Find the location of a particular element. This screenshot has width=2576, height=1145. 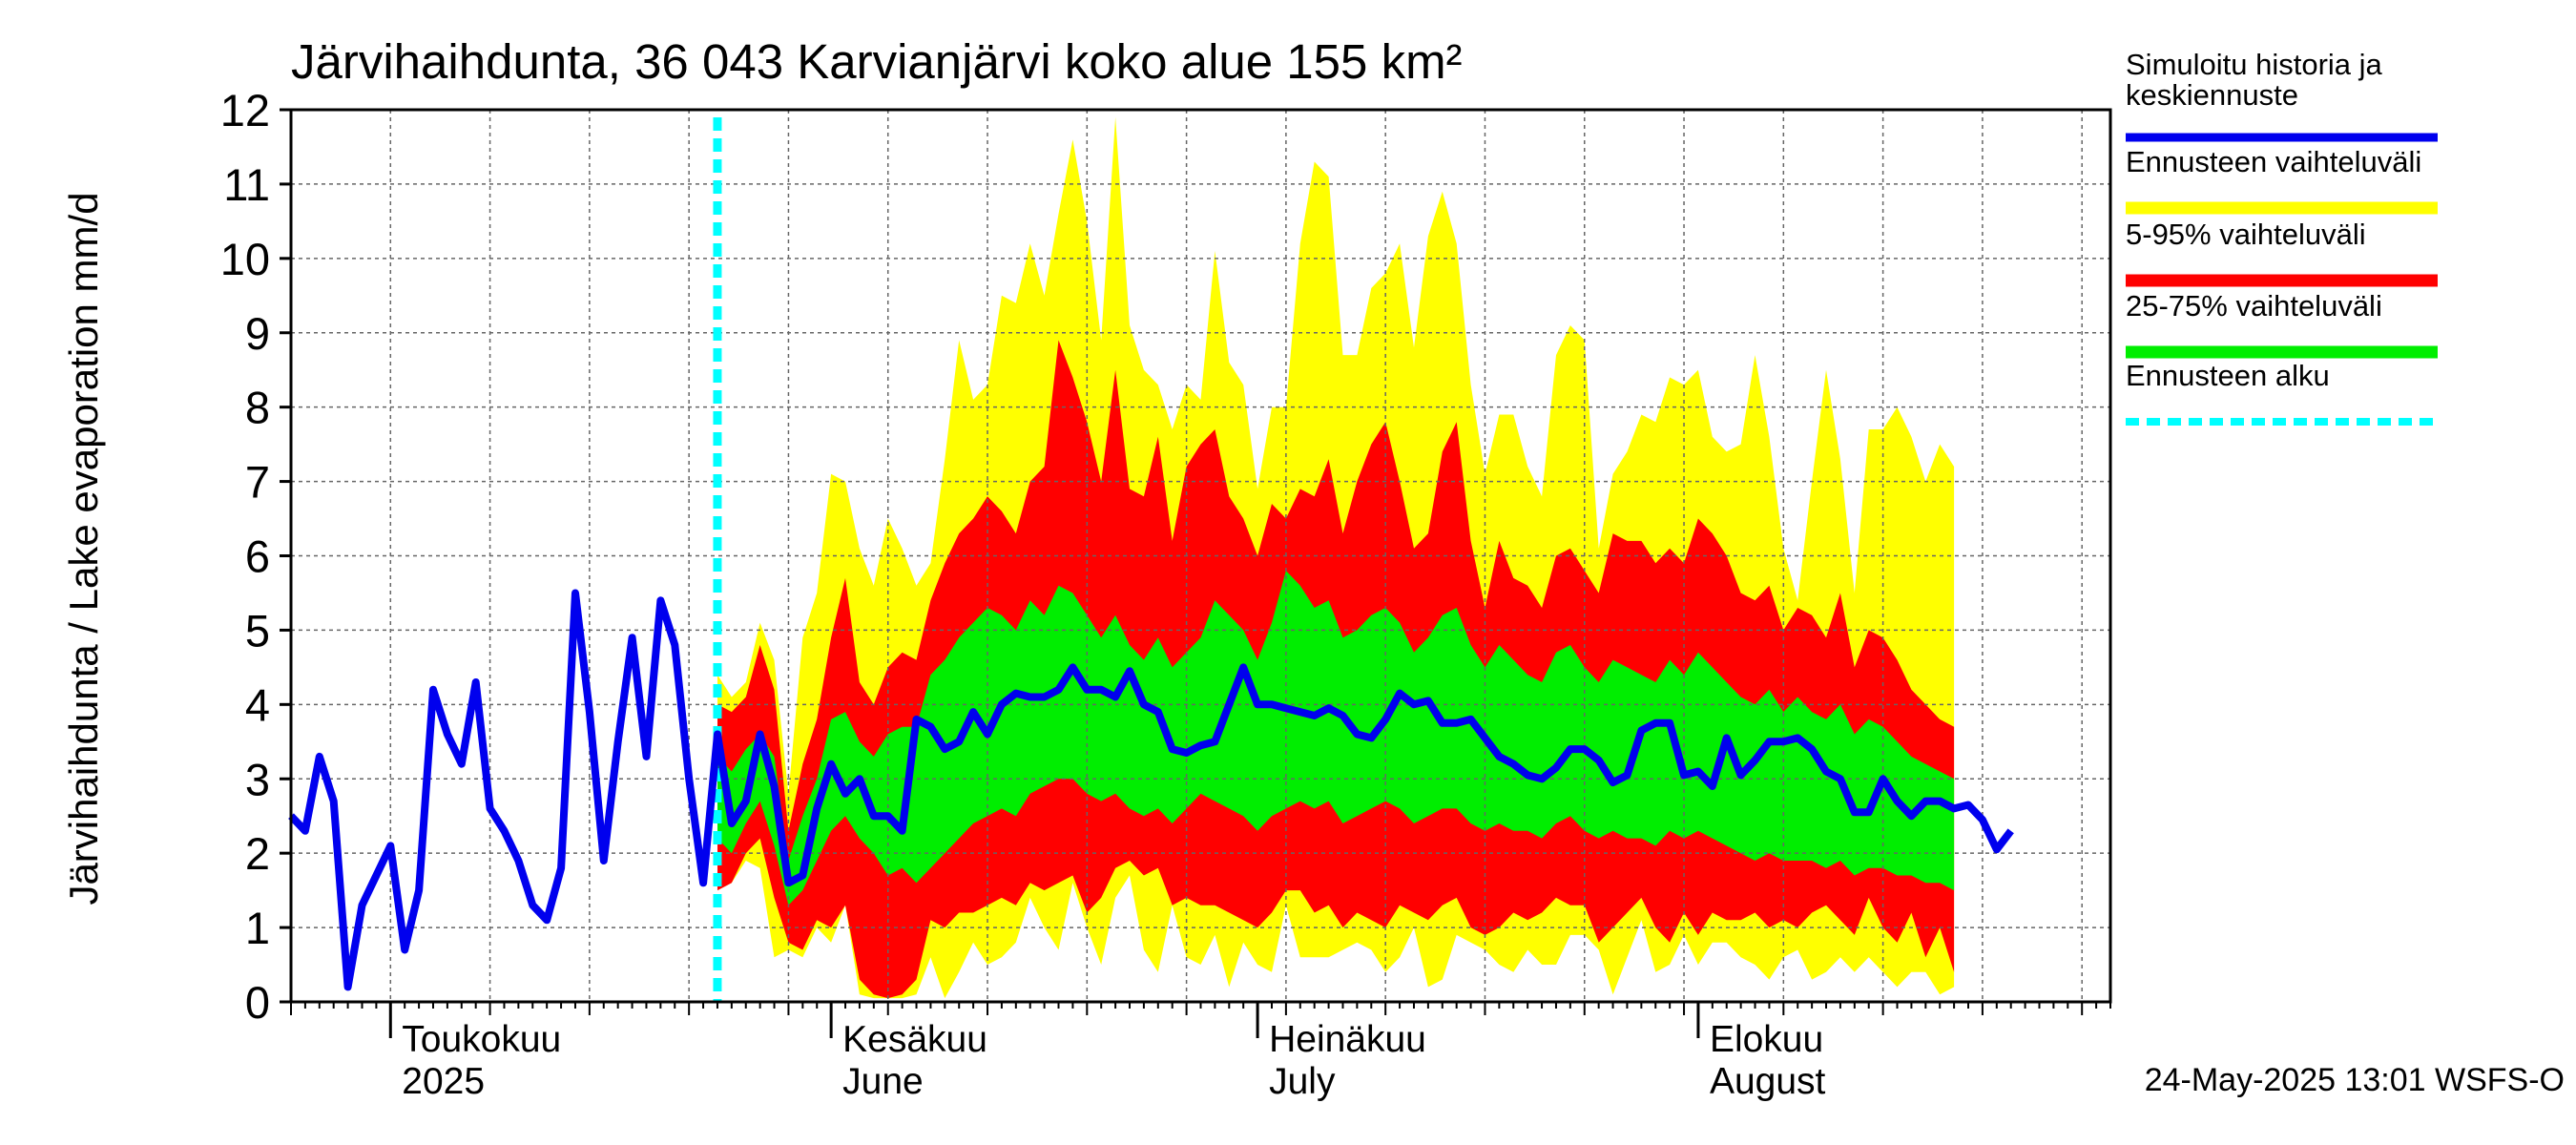

legend-item: 5-95% vaihteluväli is located at coordinates (2282, 253).